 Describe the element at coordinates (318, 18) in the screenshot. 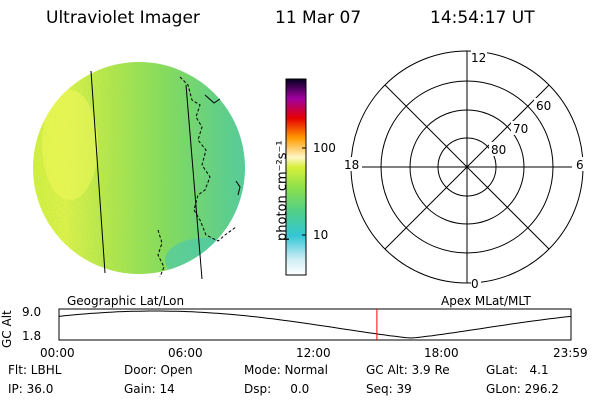

I see `date-label: 11 Mar 07` at that location.